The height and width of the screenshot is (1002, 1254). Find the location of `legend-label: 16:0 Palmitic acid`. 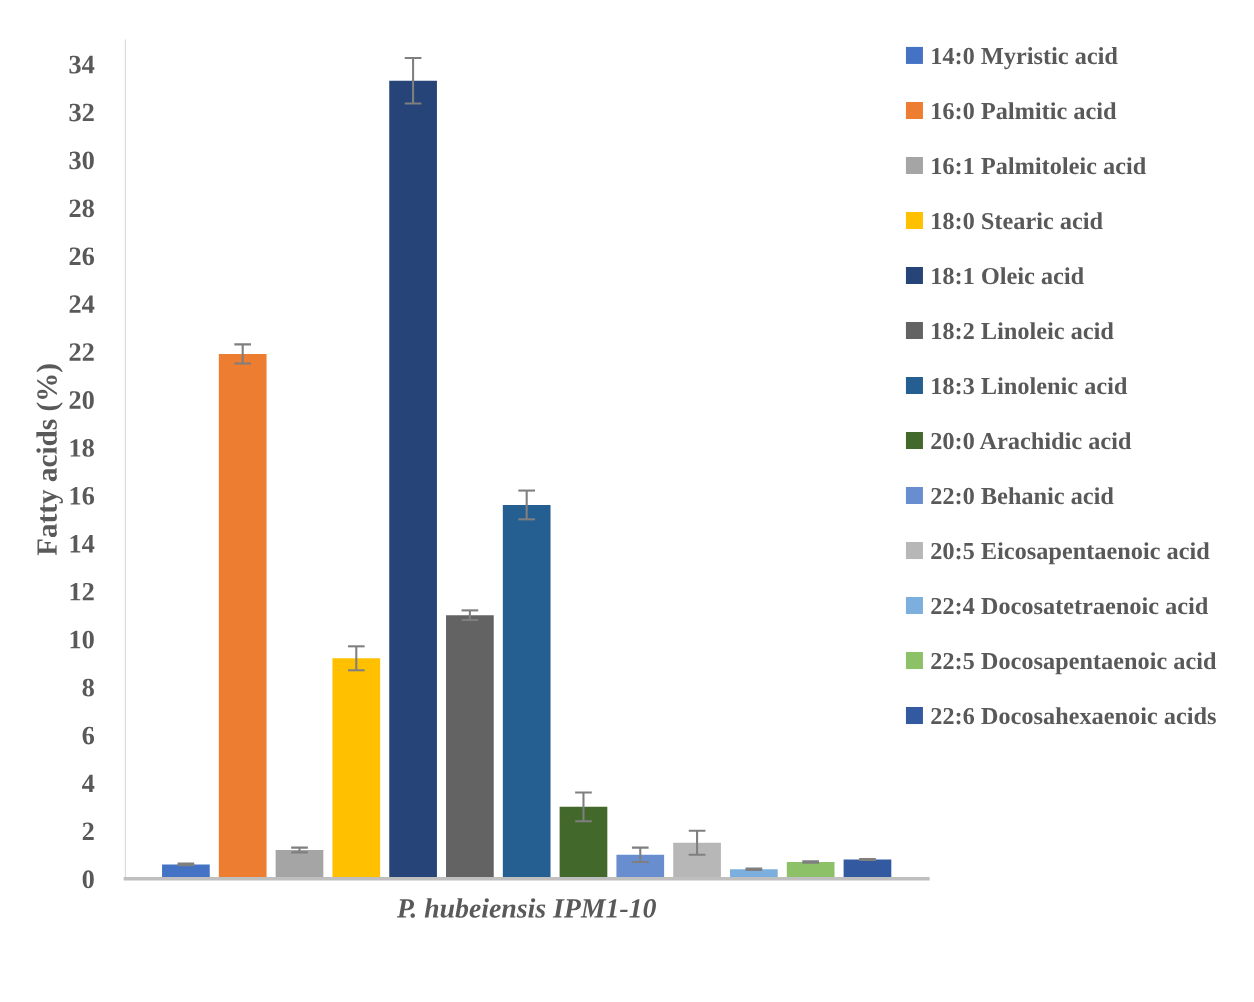

legend-label: 16:0 Palmitic acid is located at coordinates (1024, 111).